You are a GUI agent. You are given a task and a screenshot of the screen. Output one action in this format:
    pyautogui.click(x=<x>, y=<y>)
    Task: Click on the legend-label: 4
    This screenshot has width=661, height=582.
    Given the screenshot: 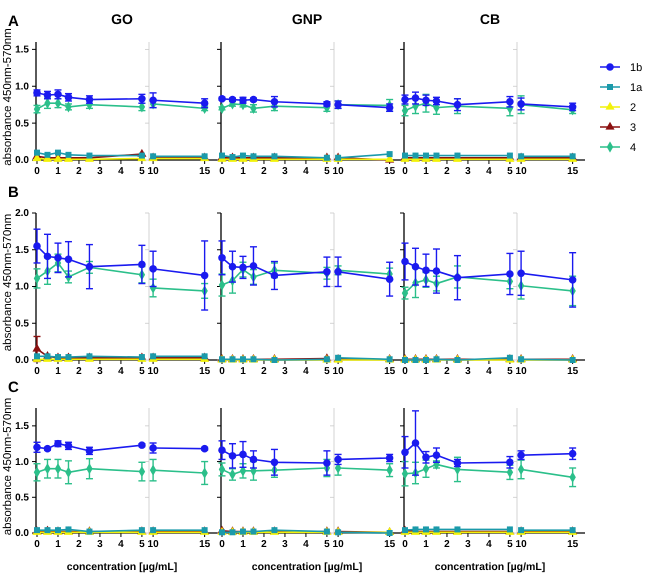 What is the action you would take?
    pyautogui.click(x=633, y=148)
    